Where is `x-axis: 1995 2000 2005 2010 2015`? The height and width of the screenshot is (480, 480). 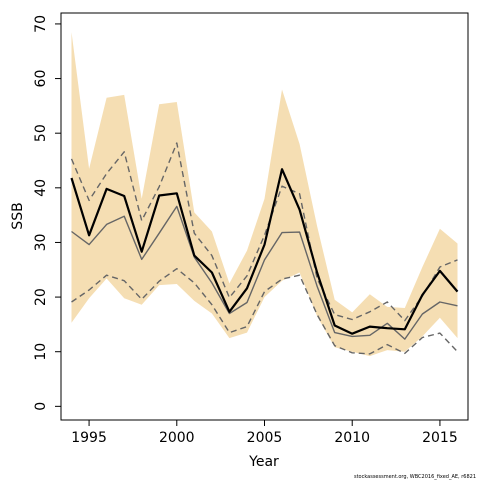 x-axis: 1995 2000 2005 2010 2015 is located at coordinates (264, 433).